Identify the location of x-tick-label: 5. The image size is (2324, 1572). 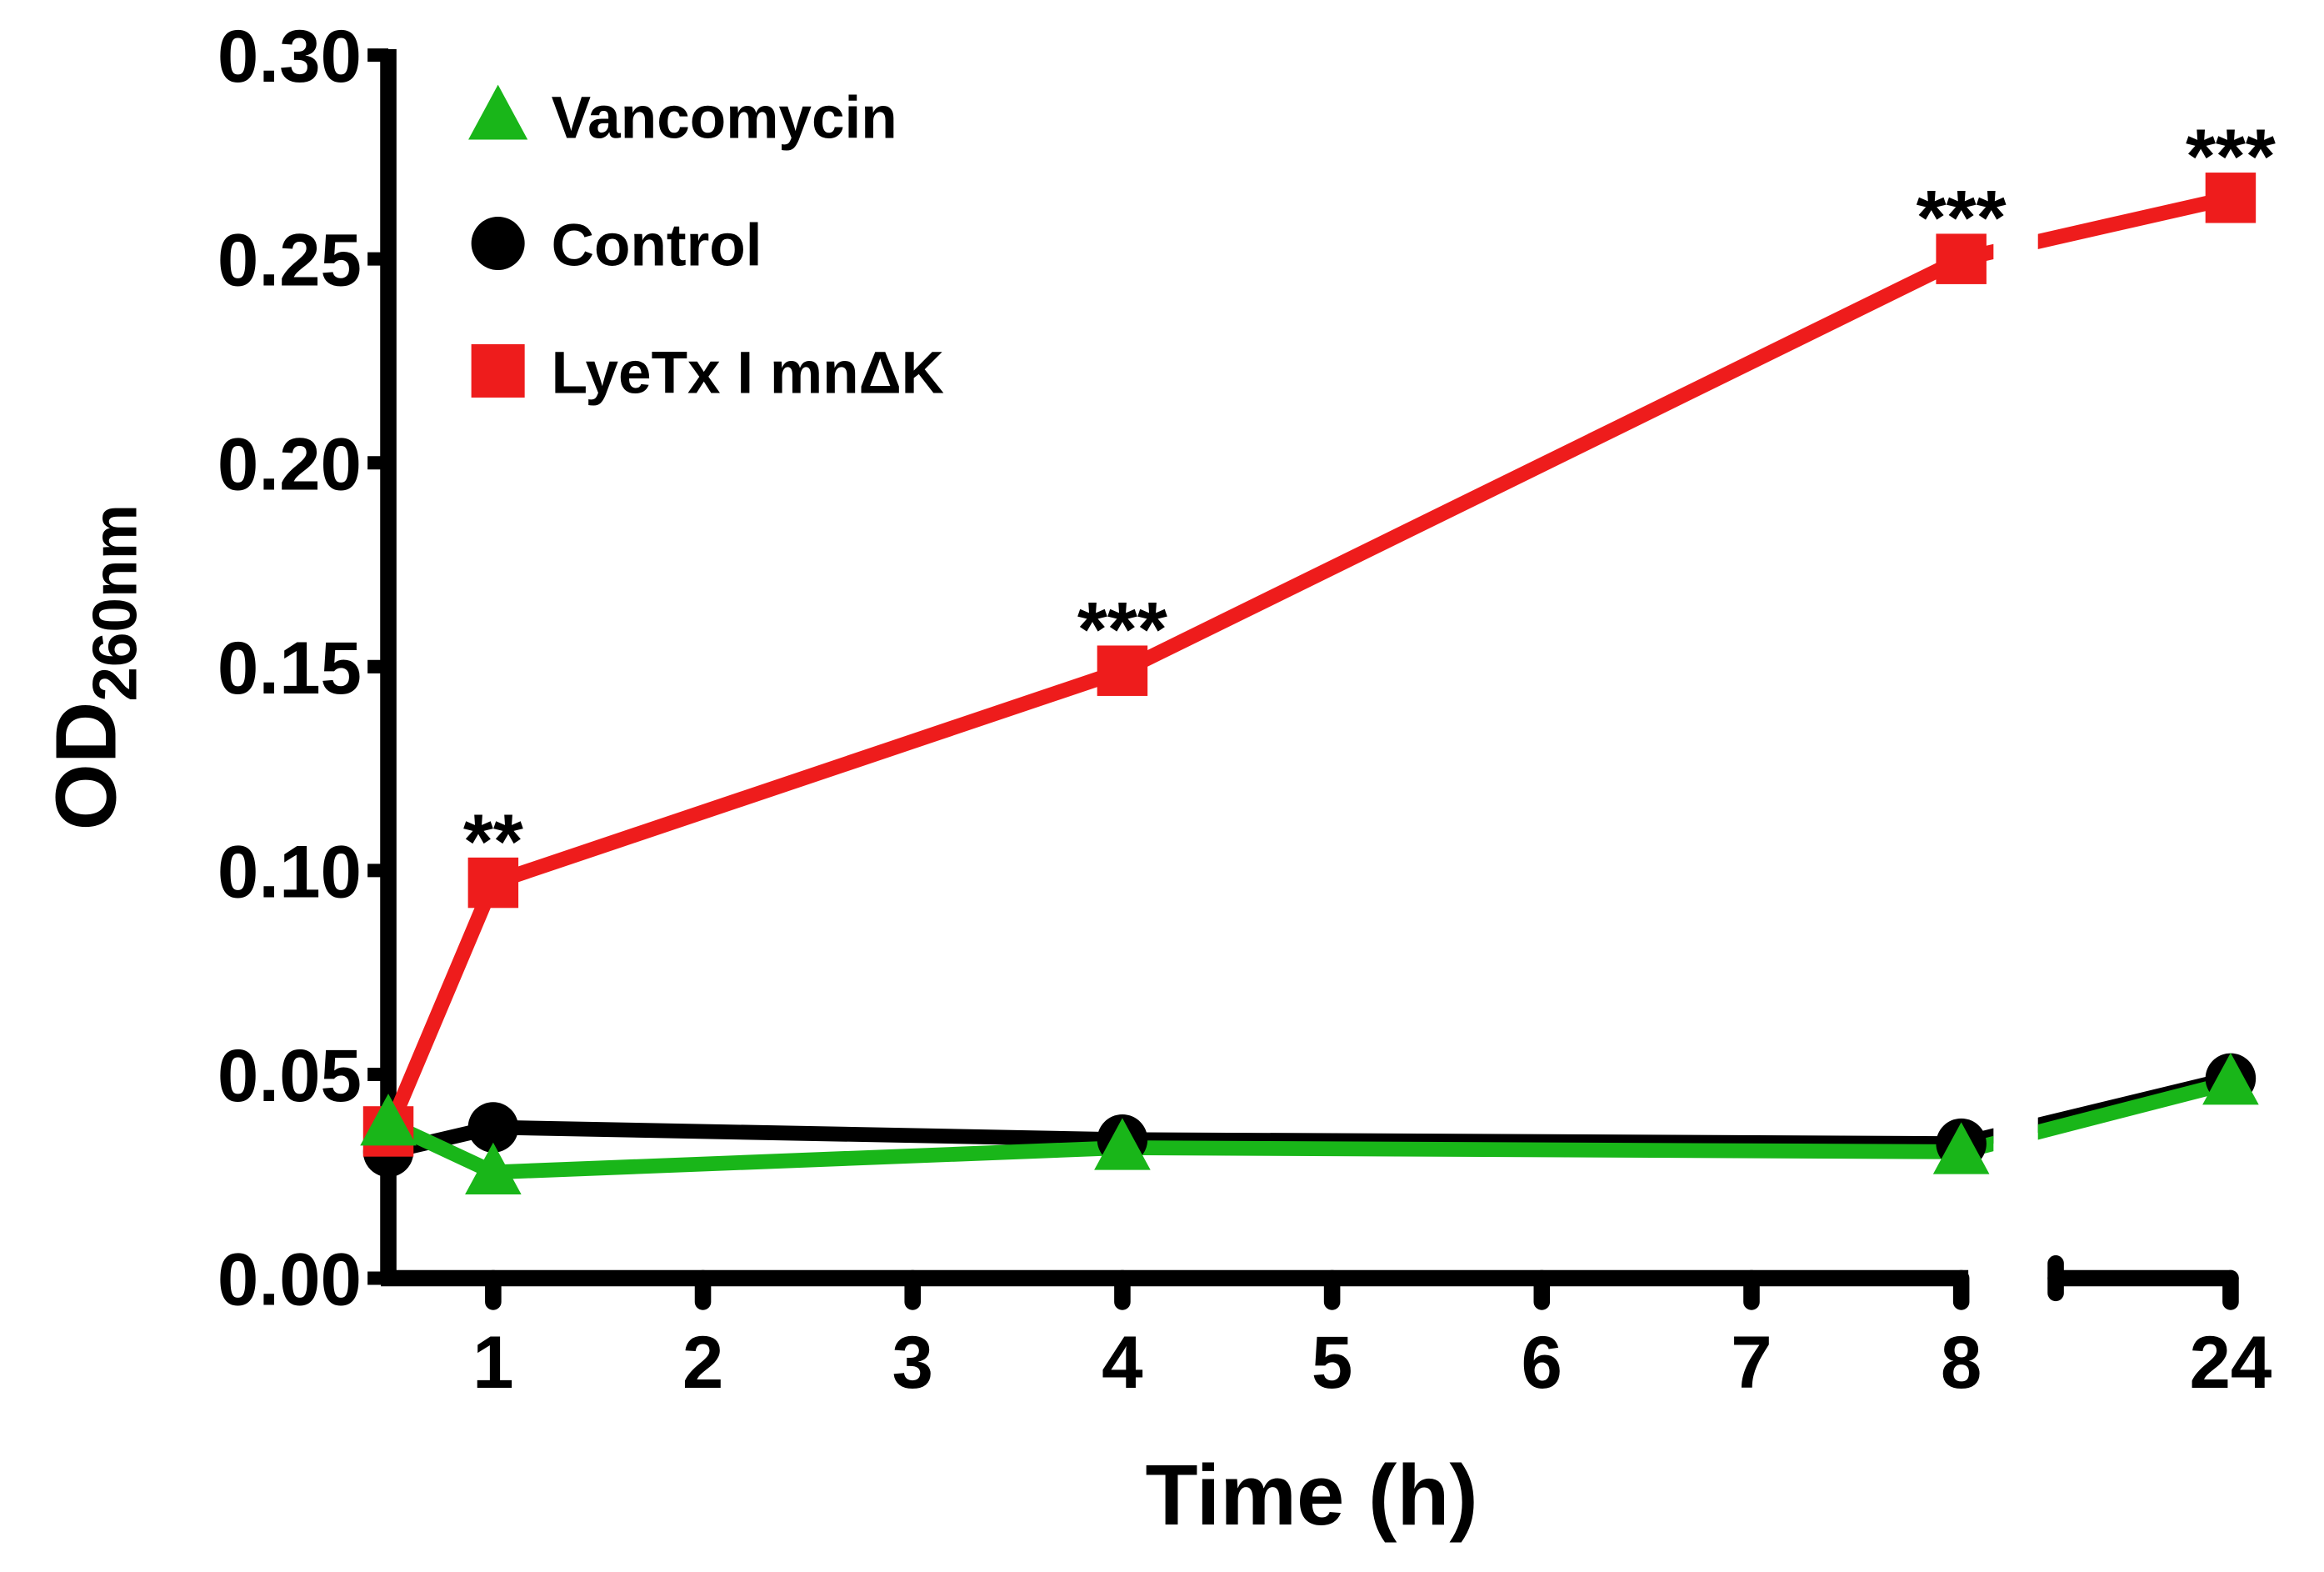
(1332, 1362).